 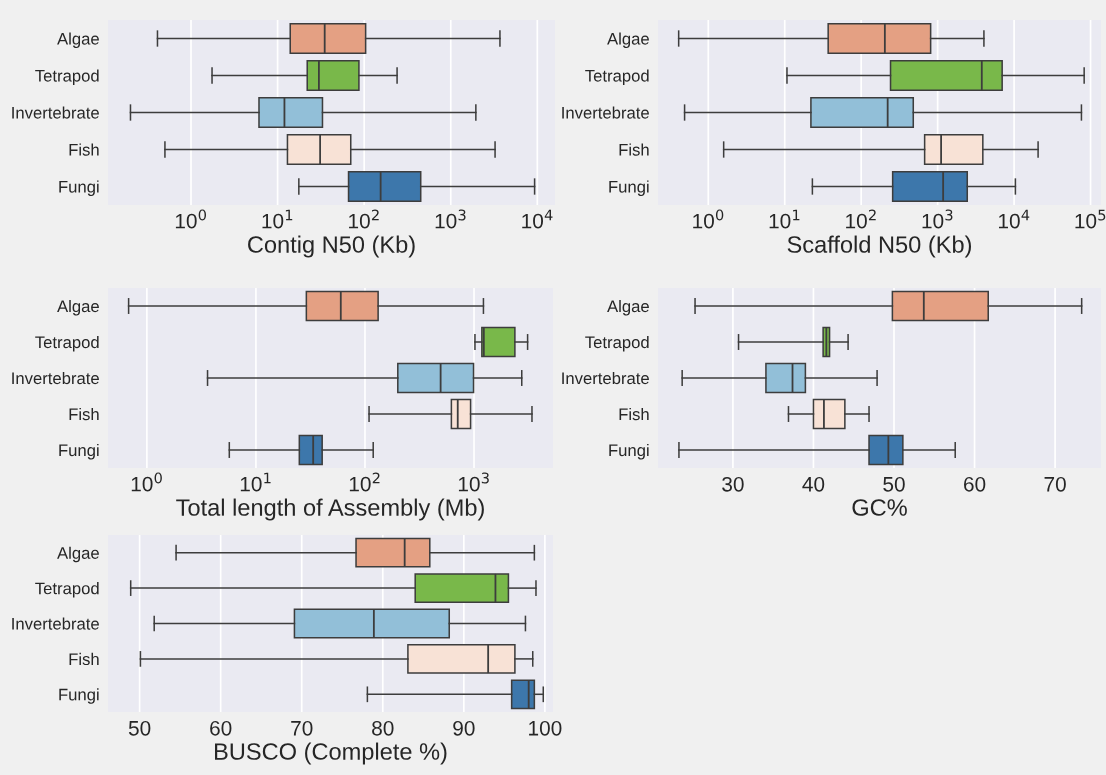 What do you see at coordinates (331, 753) in the screenshot?
I see `x-axis-title: BUSCO (Complete %)` at bounding box center [331, 753].